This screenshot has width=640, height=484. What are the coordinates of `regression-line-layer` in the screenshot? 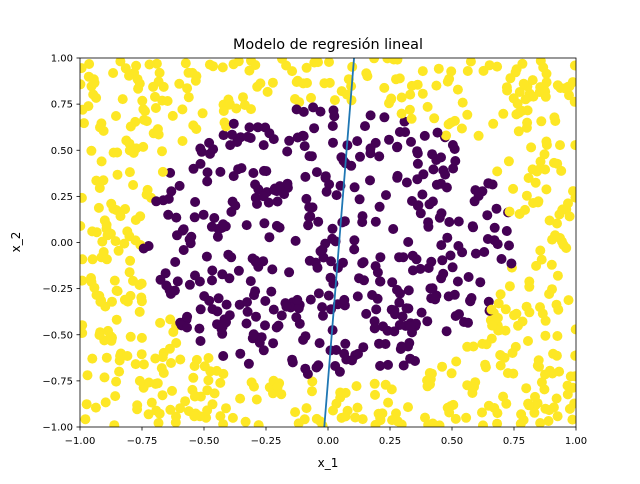 It's located at (339, 242).